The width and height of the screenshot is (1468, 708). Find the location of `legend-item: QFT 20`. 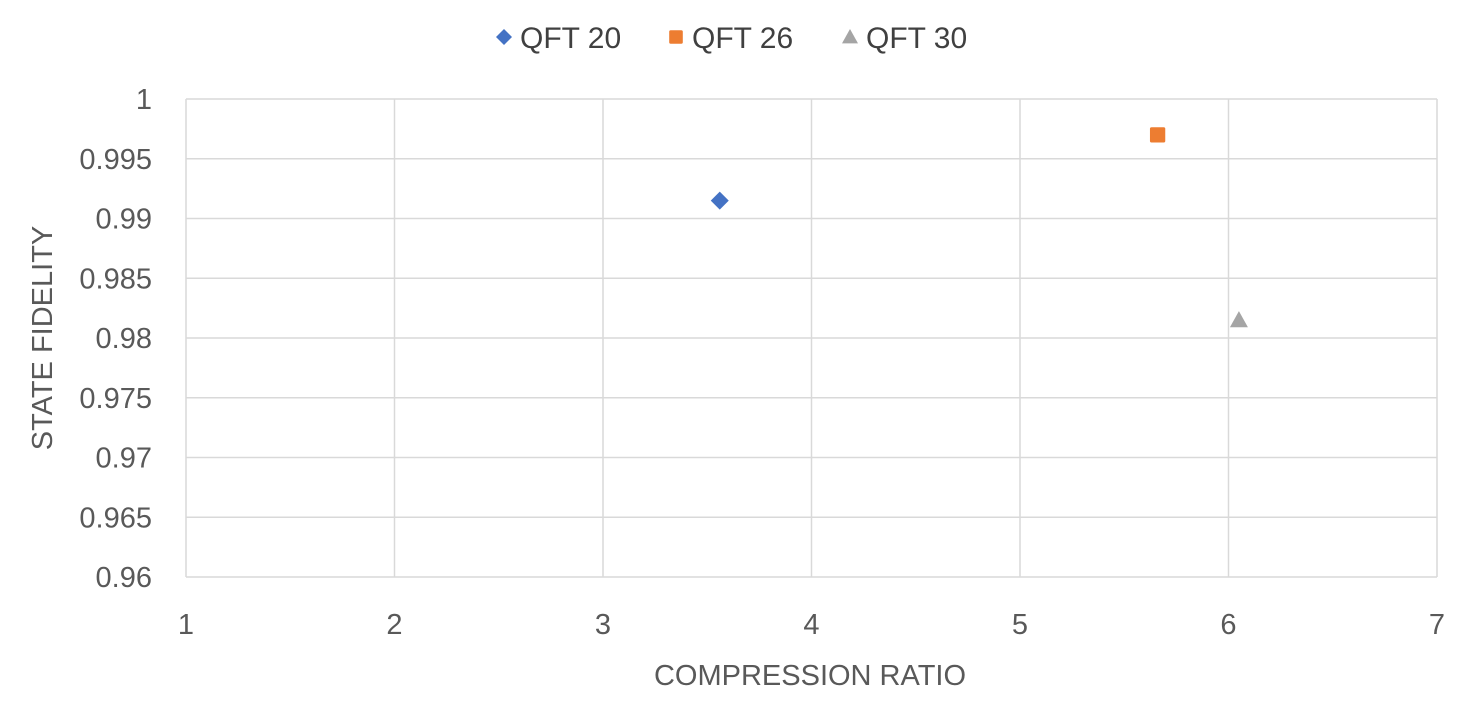

legend-item: QFT 20 is located at coordinates (558, 38).